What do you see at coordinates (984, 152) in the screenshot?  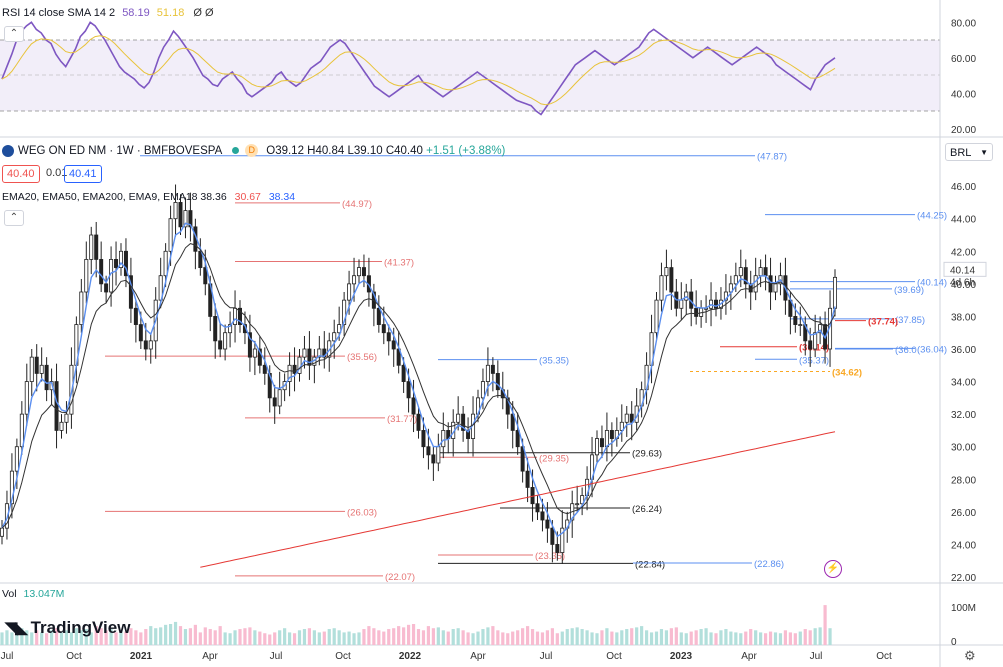 I see `chevron-down-icon: ▼` at bounding box center [984, 152].